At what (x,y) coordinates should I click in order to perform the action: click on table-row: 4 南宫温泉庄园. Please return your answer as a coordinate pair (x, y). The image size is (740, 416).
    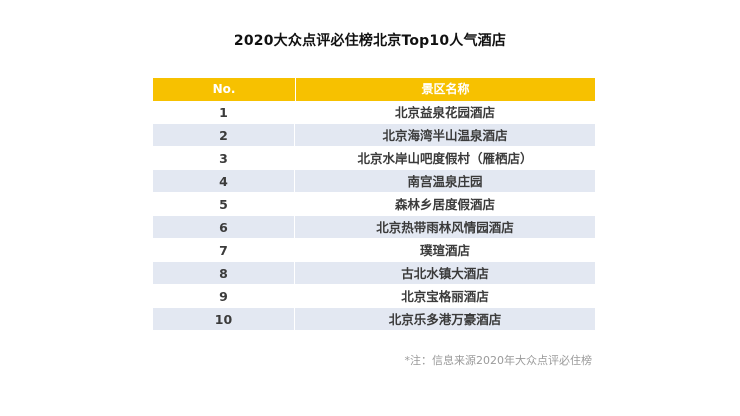
    Looking at the image, I should click on (374, 181).